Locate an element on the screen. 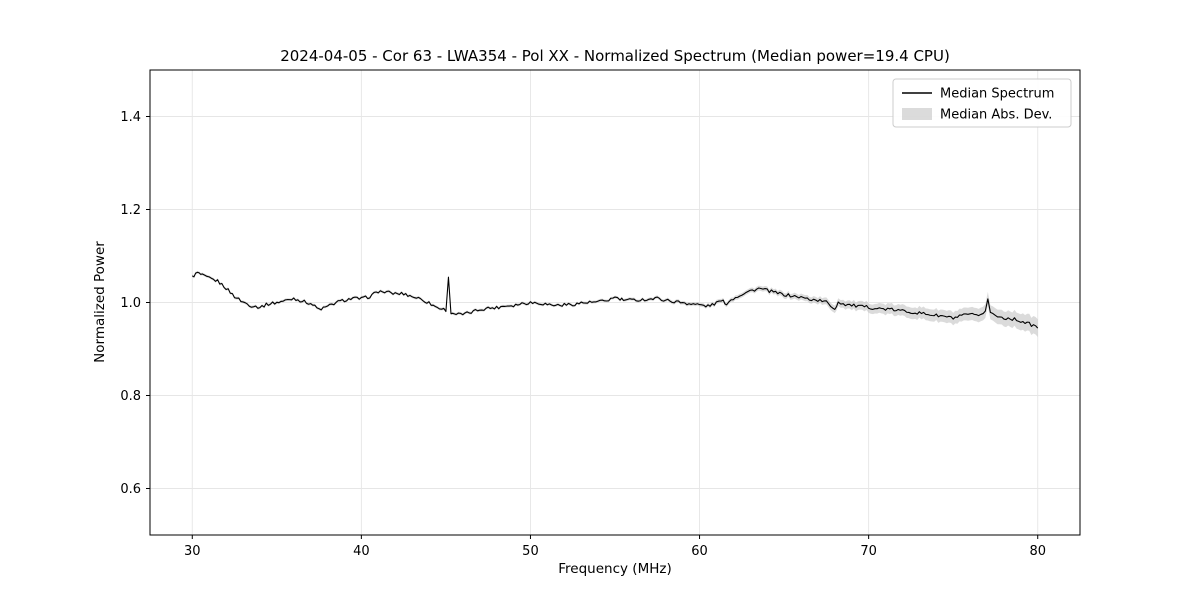 The height and width of the screenshot is (604, 1200). legend: Median Spectrum Median Abs. Dev. is located at coordinates (982, 103).